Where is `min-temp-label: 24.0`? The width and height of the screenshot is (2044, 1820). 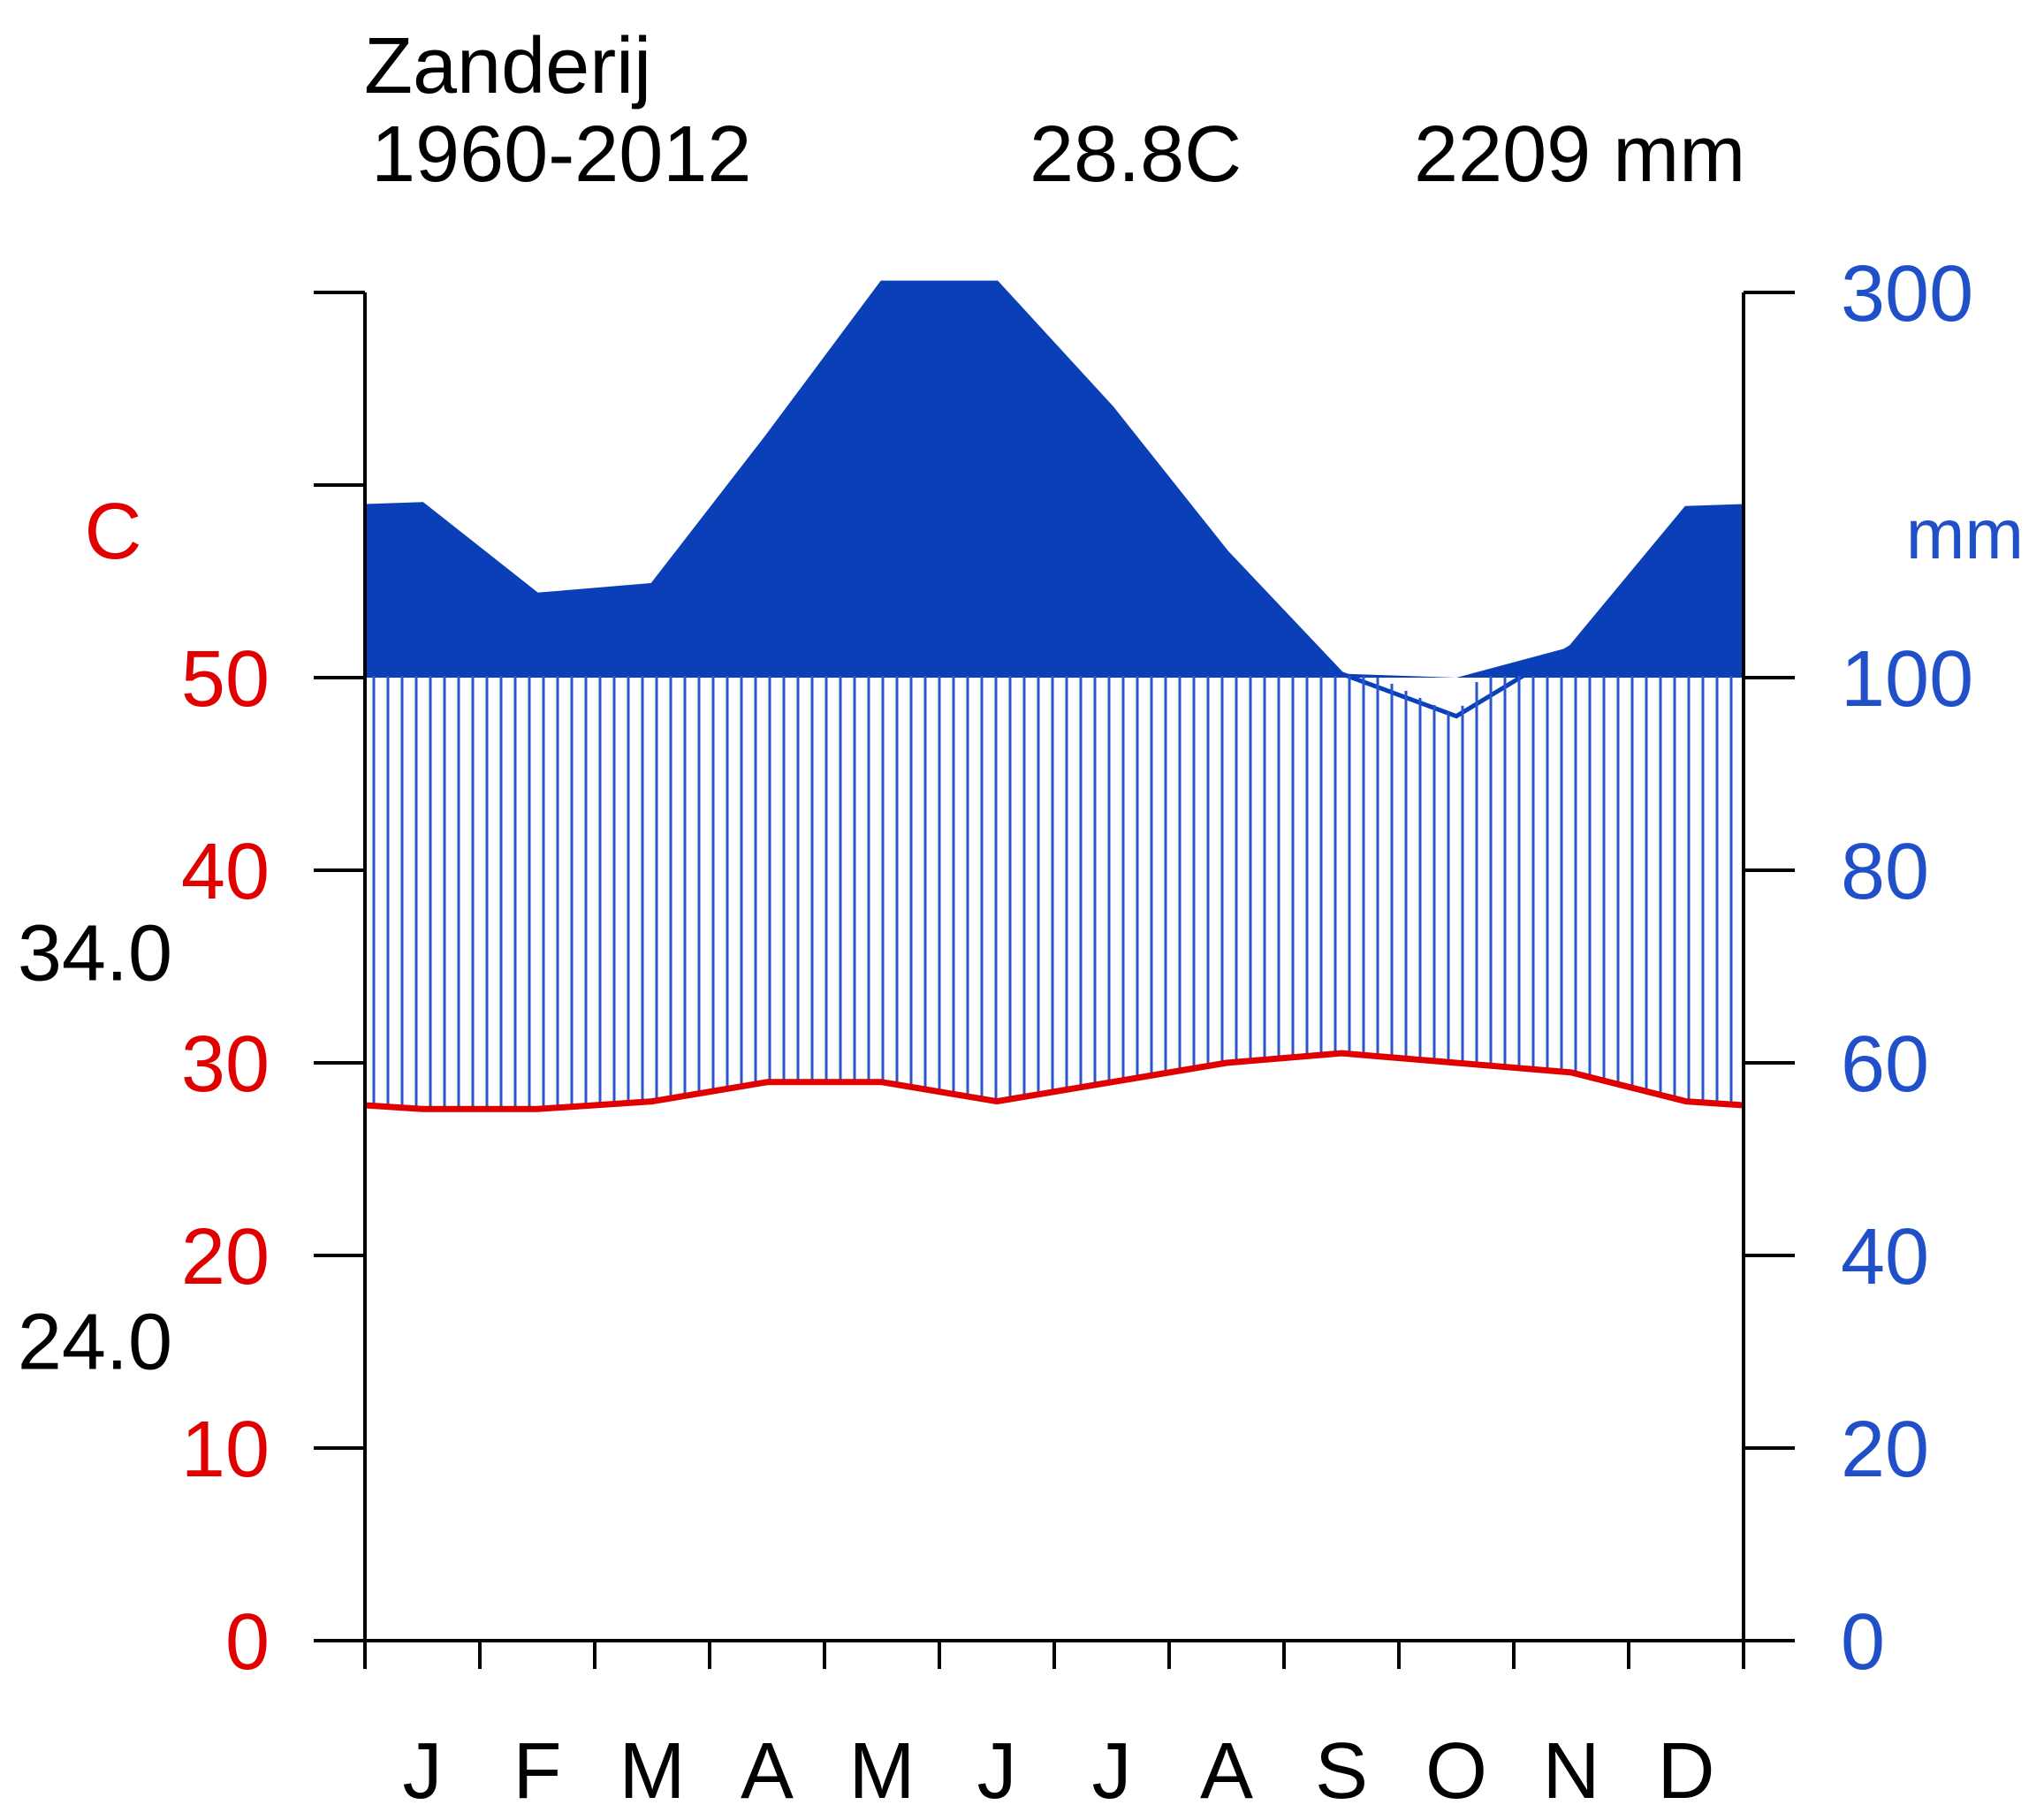
min-temp-label: 24.0 is located at coordinates (95, 1343).